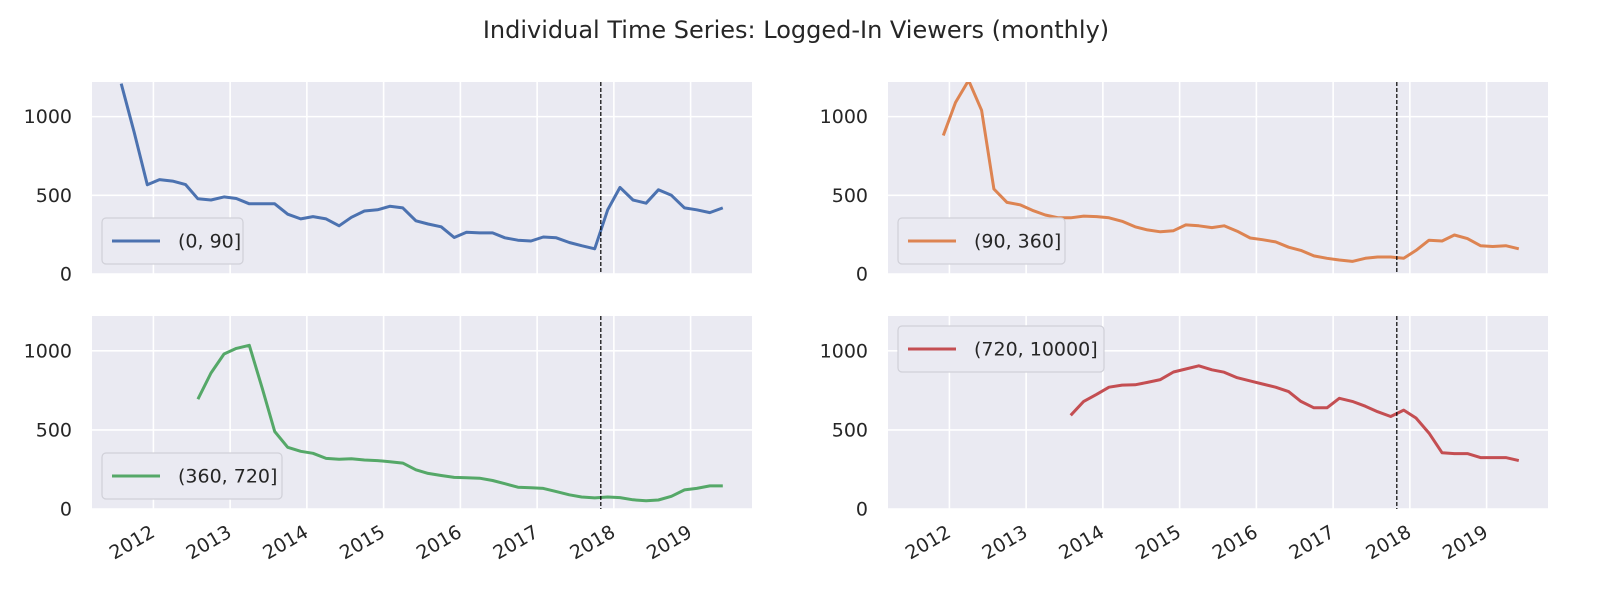 This screenshot has width=1600, height=596. I want to click on legend-label: (90, 360], so click(1017, 242).